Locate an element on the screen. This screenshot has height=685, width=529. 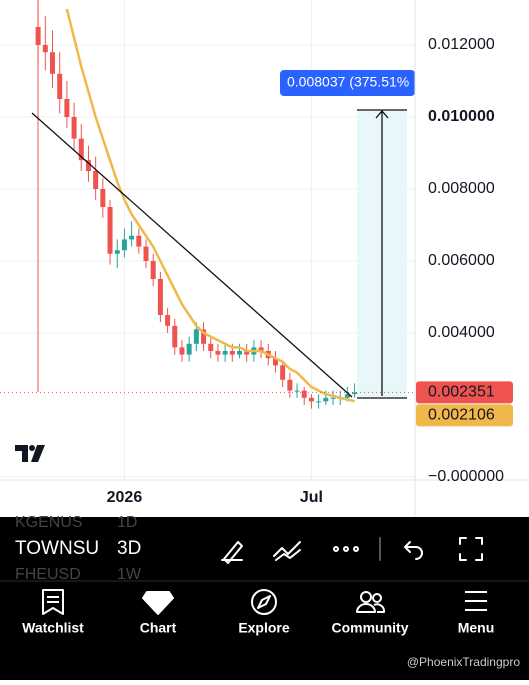
nav-community: Community is located at coordinates (370, 628).